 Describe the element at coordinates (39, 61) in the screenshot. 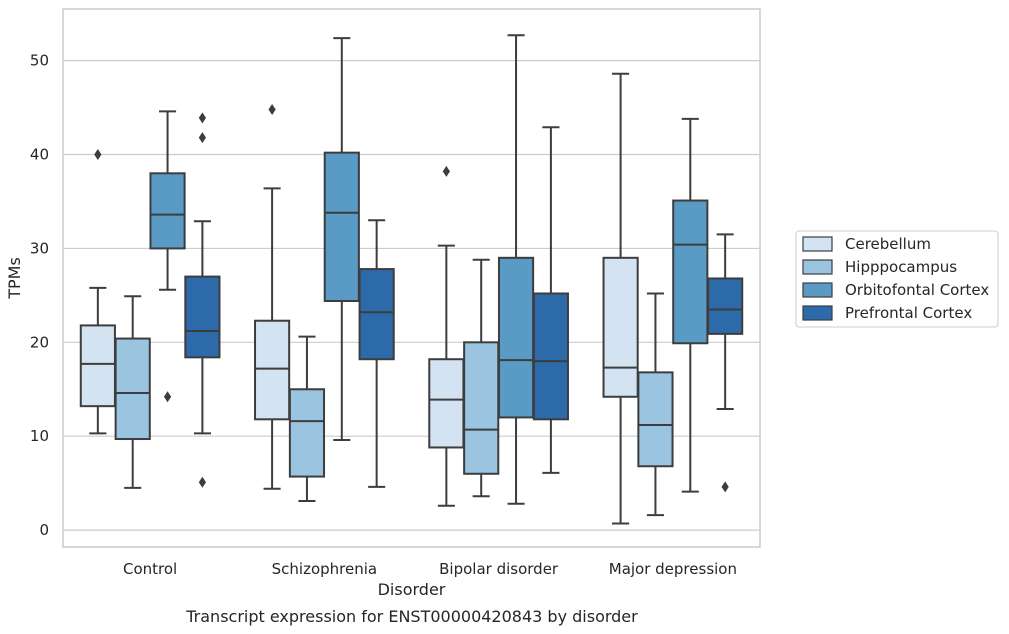

I see `y-tick-label-50: 50` at that location.